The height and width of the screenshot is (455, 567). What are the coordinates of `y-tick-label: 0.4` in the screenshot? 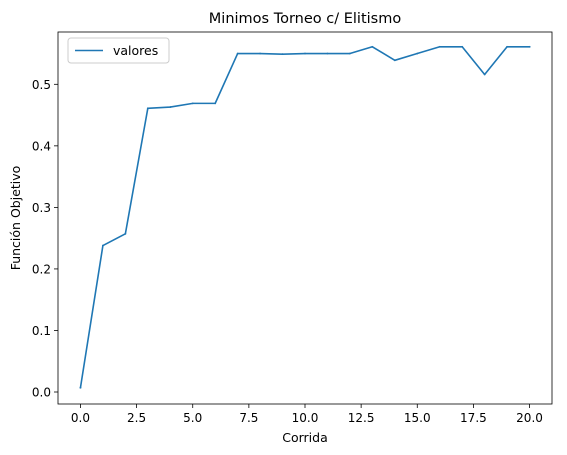 It's located at (41, 146).